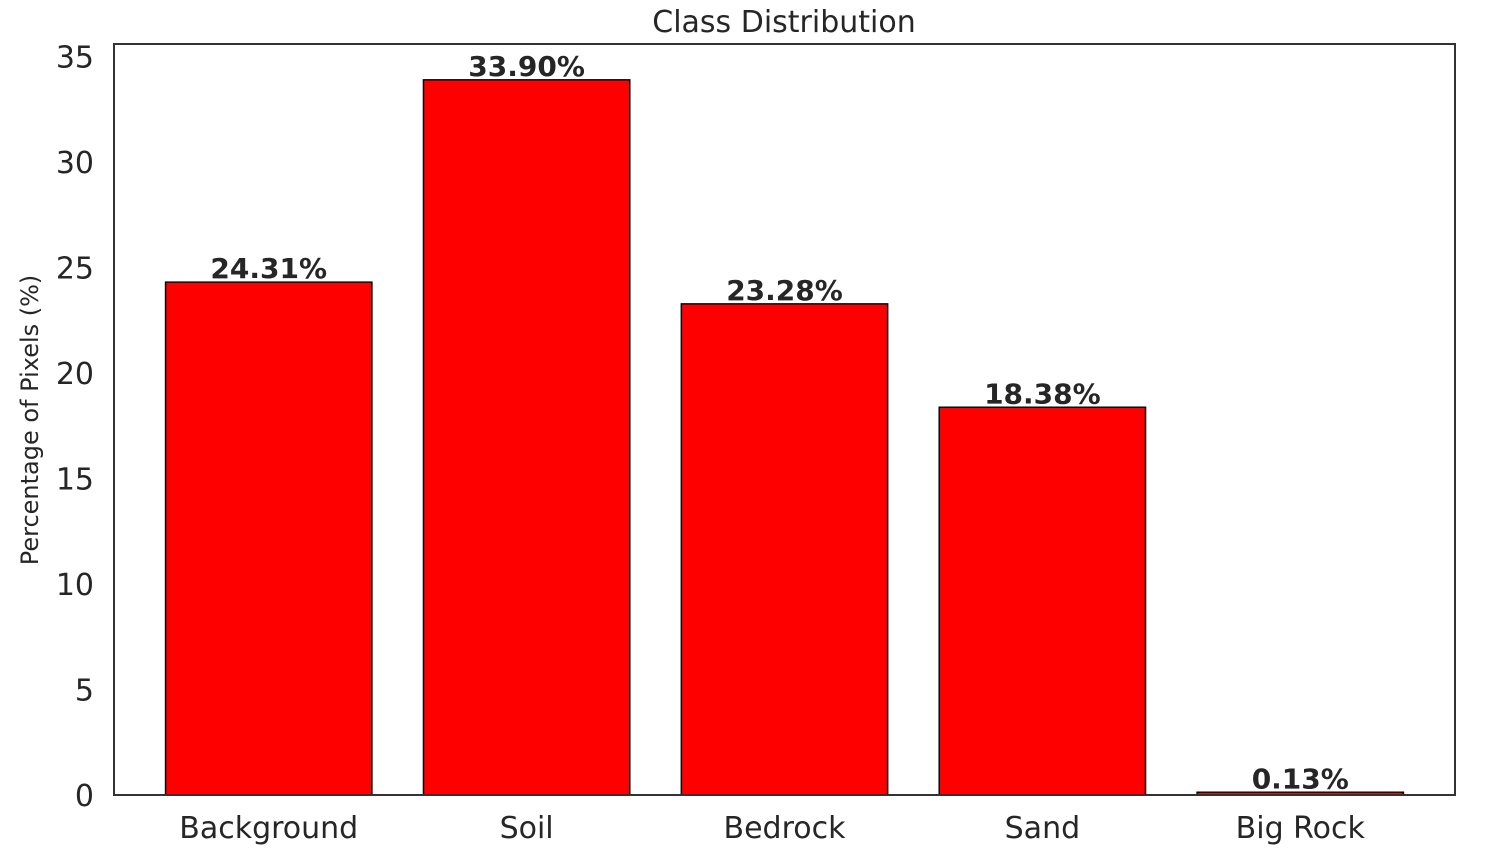  Describe the element at coordinates (1042, 601) in the screenshot. I see `bar-sand` at that location.